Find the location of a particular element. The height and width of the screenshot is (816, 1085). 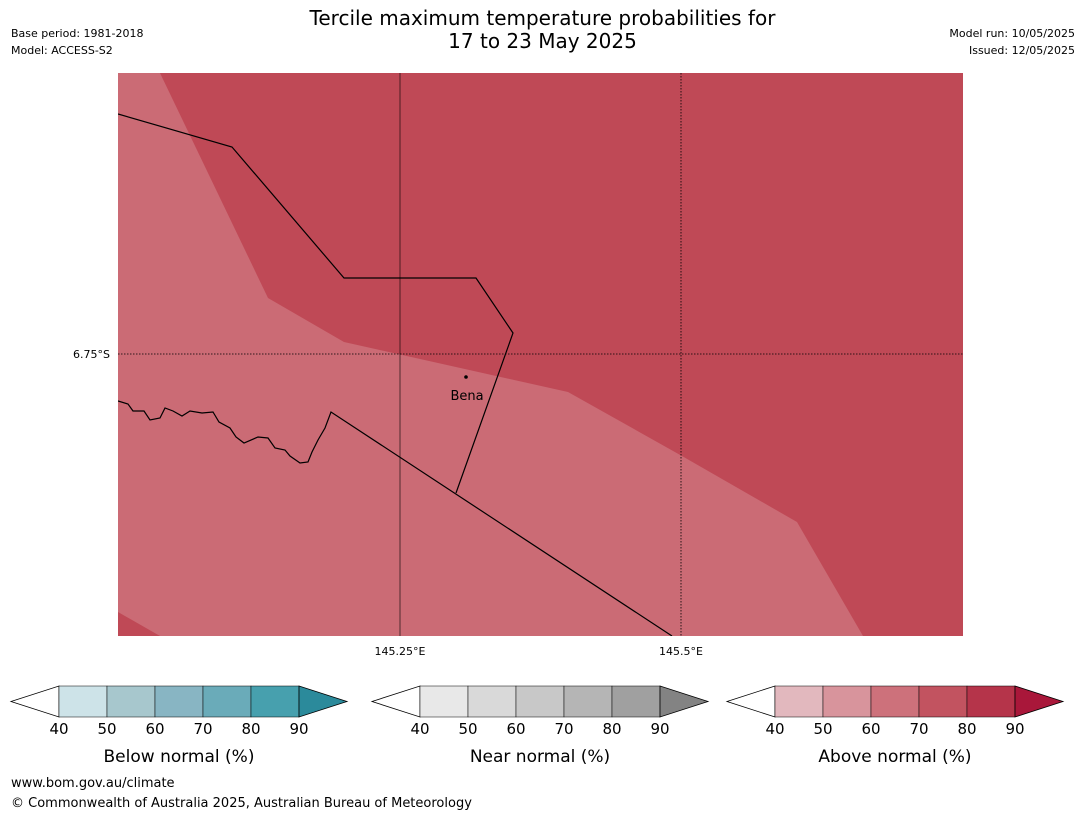

below-normal-colorbar-tick-label: 90 is located at coordinates (298, 729).